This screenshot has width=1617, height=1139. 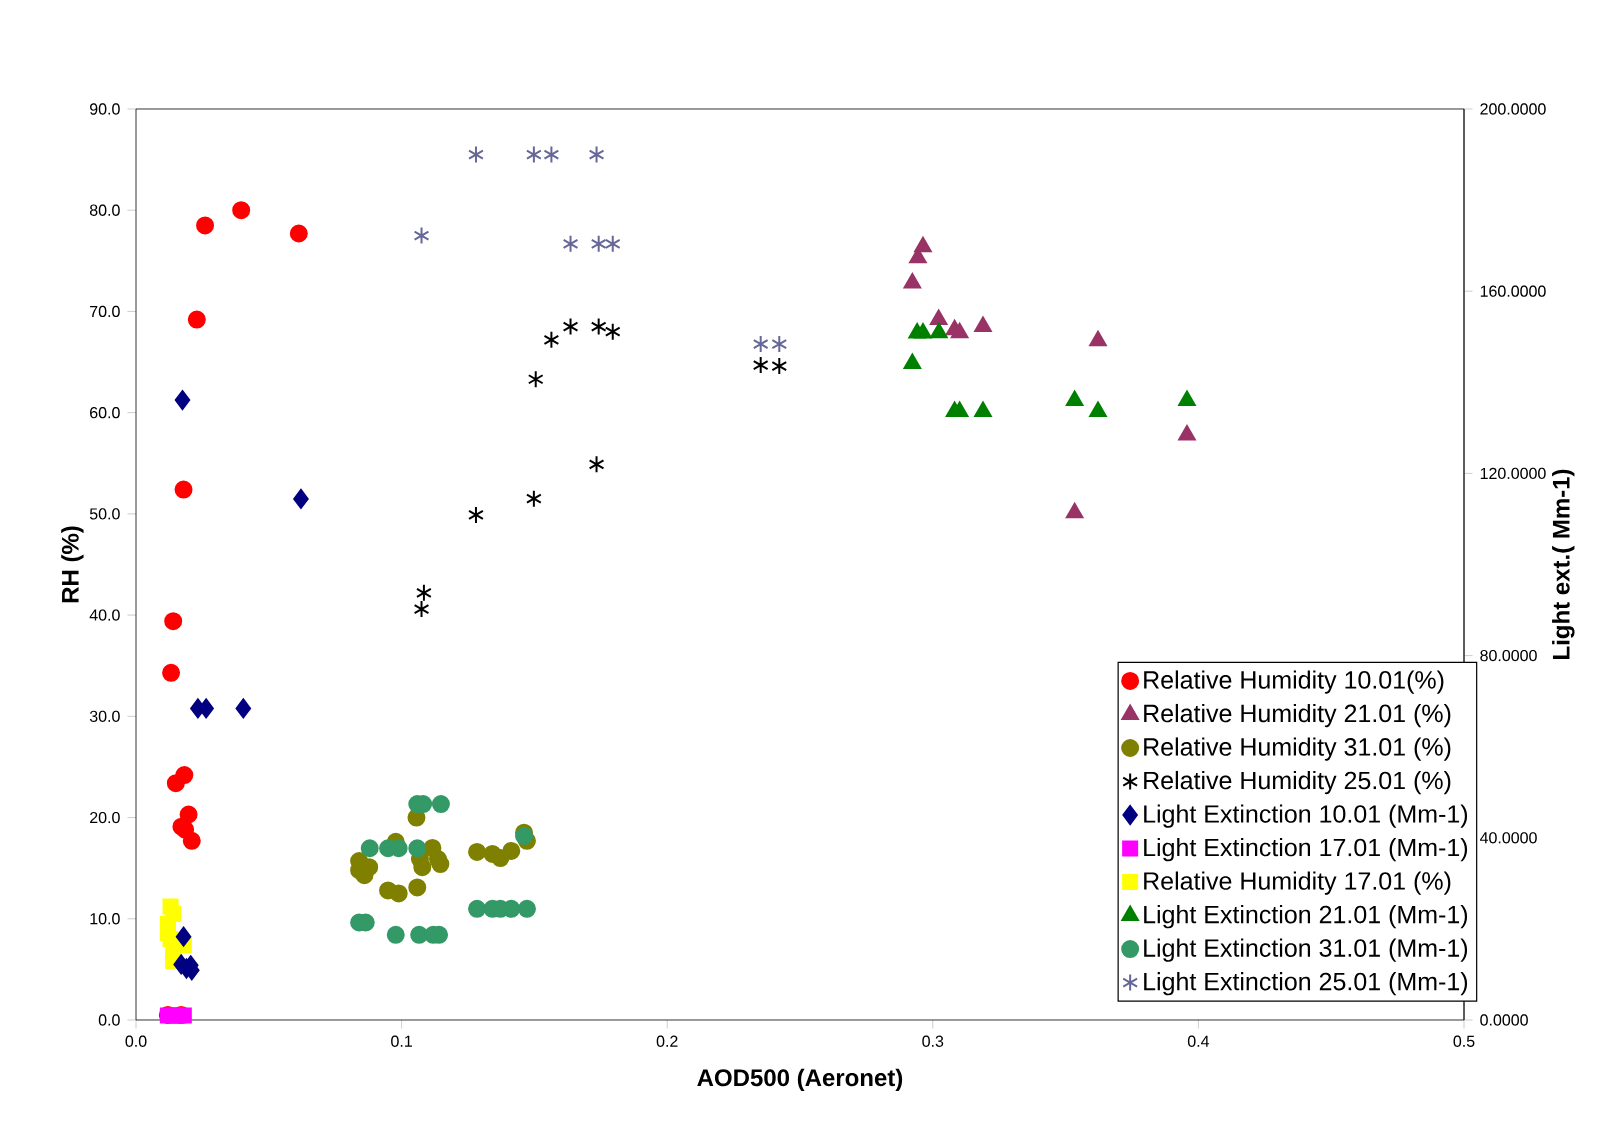 I want to click on legend-label: Light Extinction 17.01 (Mm-1), so click(x=1306, y=849).